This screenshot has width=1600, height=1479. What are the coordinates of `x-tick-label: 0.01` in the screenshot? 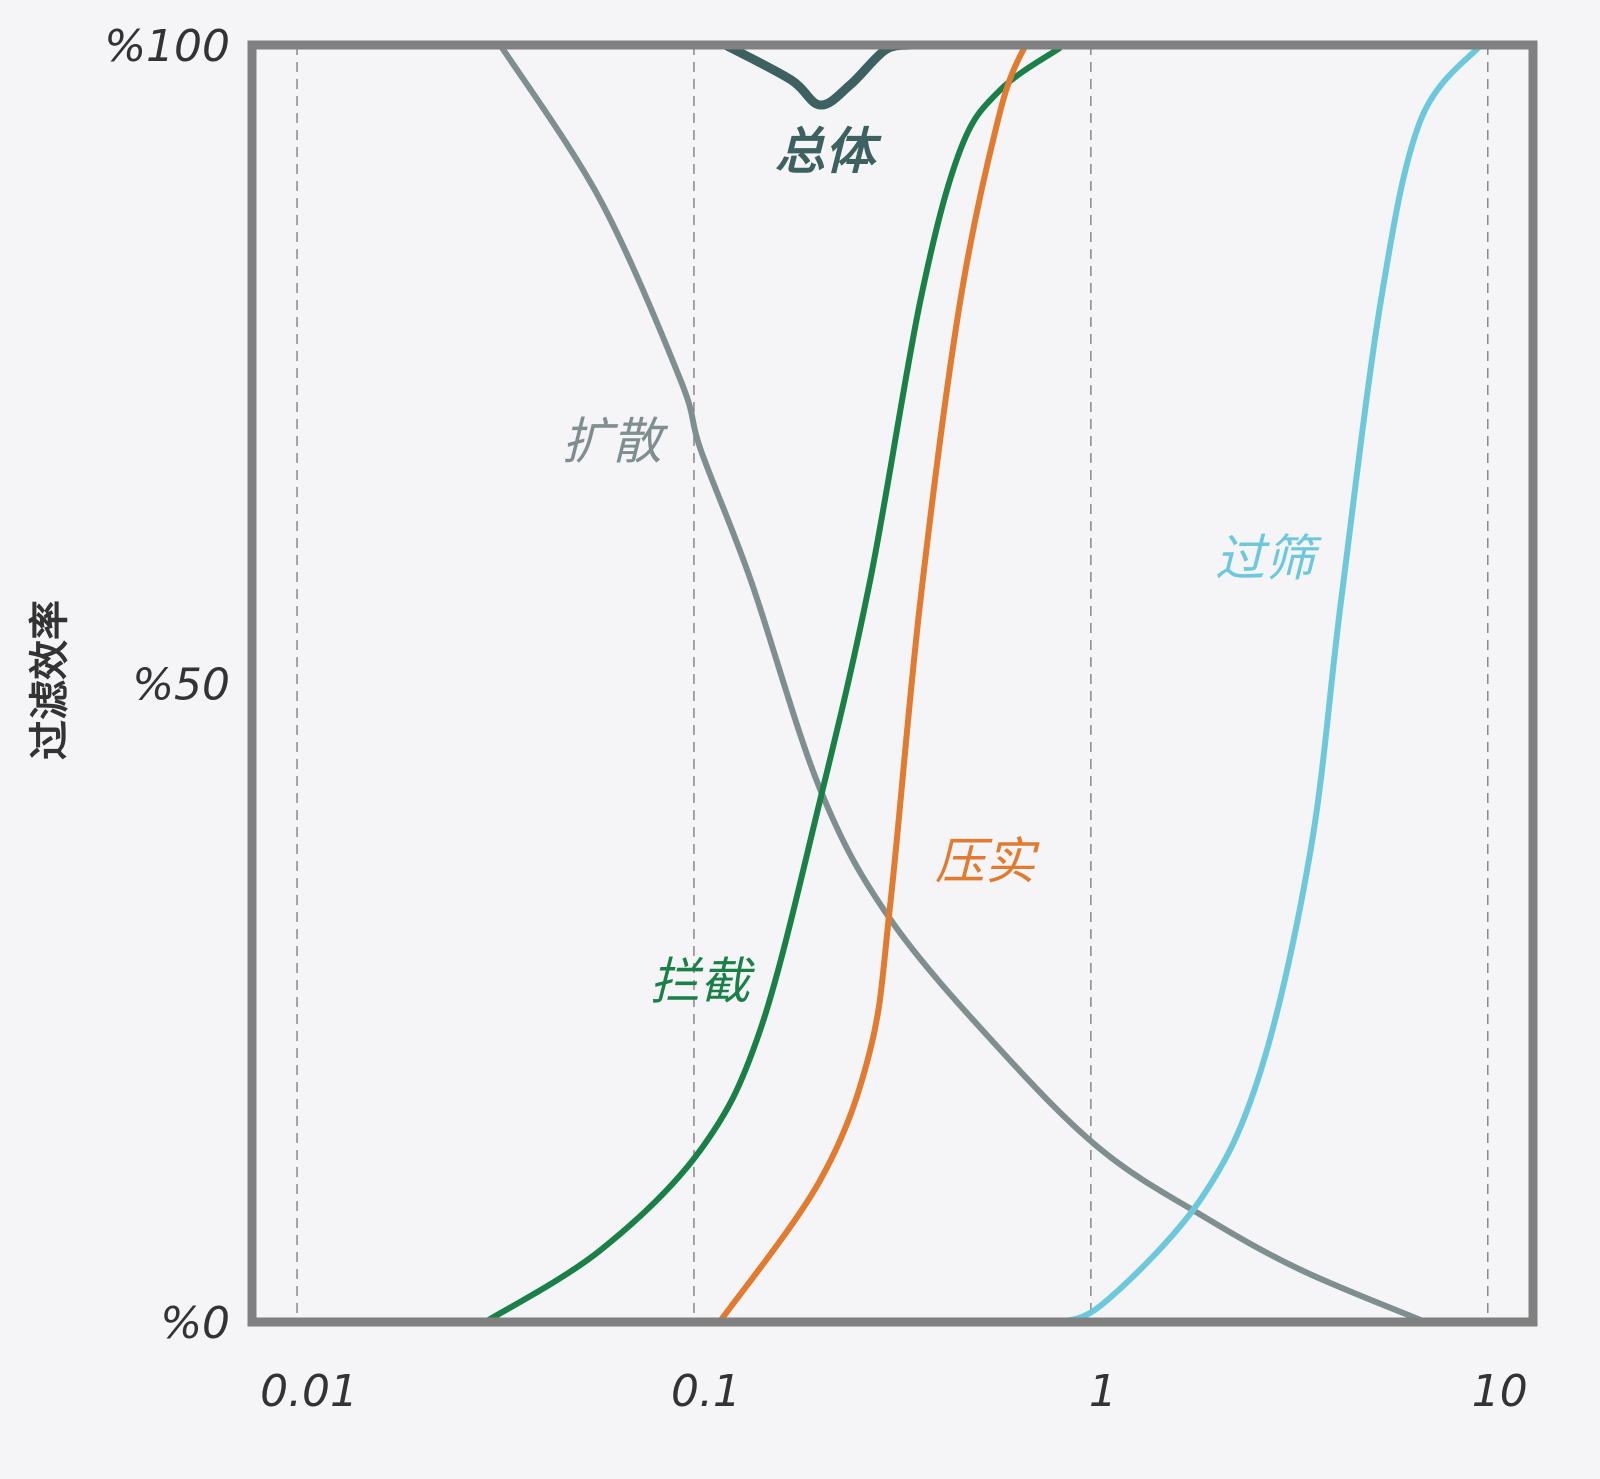 It's located at (309, 1391).